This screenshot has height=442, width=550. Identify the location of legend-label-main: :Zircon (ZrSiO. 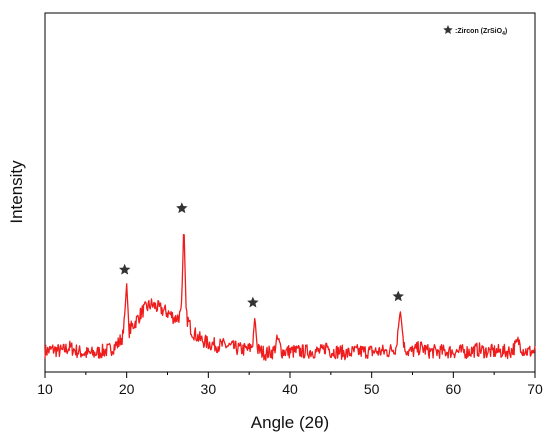
(479, 31).